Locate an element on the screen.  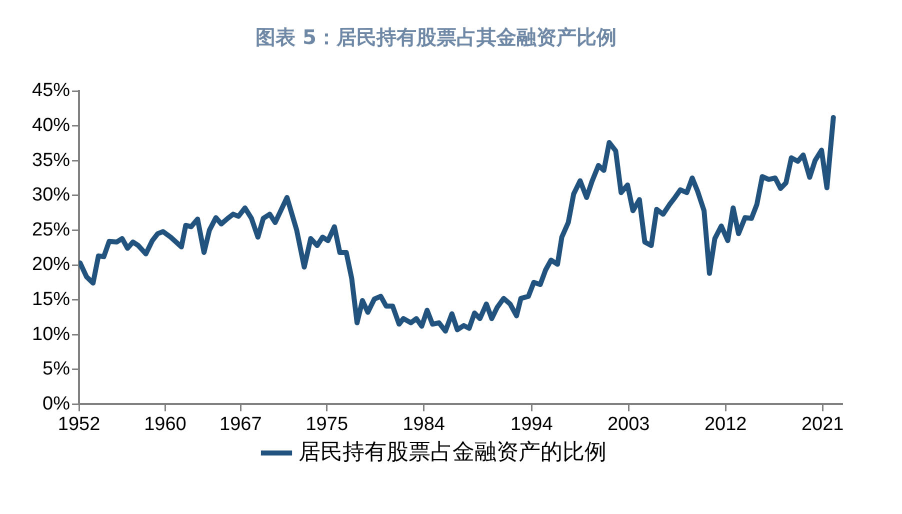
x-tick-label: 1952 is located at coordinates (79, 424).